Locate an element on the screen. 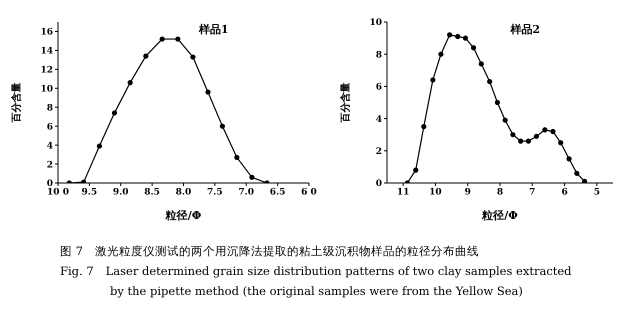  x-tick-label: 9 is located at coordinates (467, 192).